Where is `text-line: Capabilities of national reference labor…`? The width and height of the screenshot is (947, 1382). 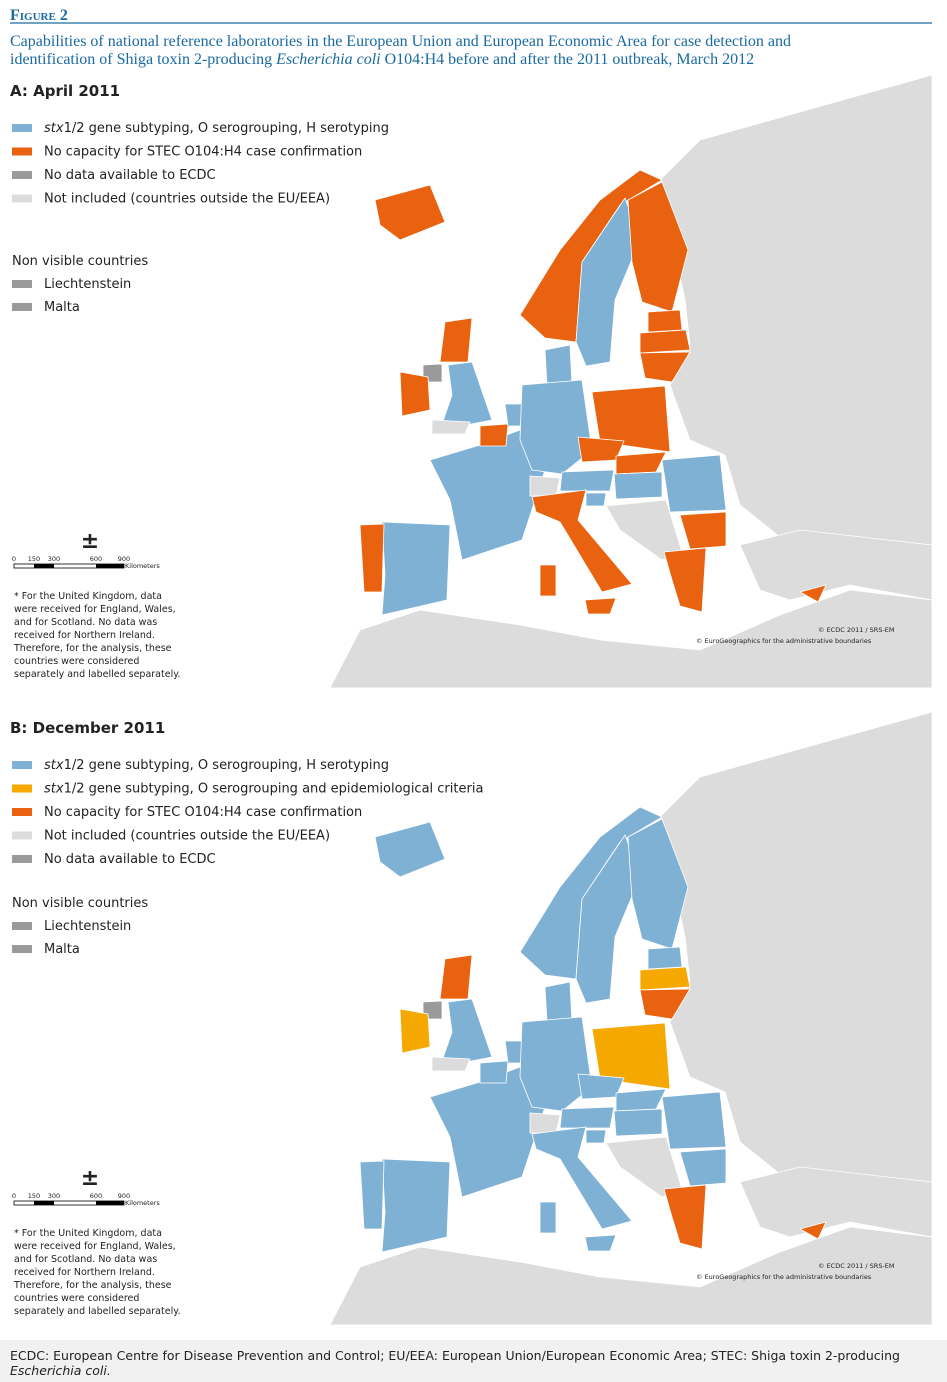 text-line: Capabilities of national reference labor… is located at coordinates (400, 41).